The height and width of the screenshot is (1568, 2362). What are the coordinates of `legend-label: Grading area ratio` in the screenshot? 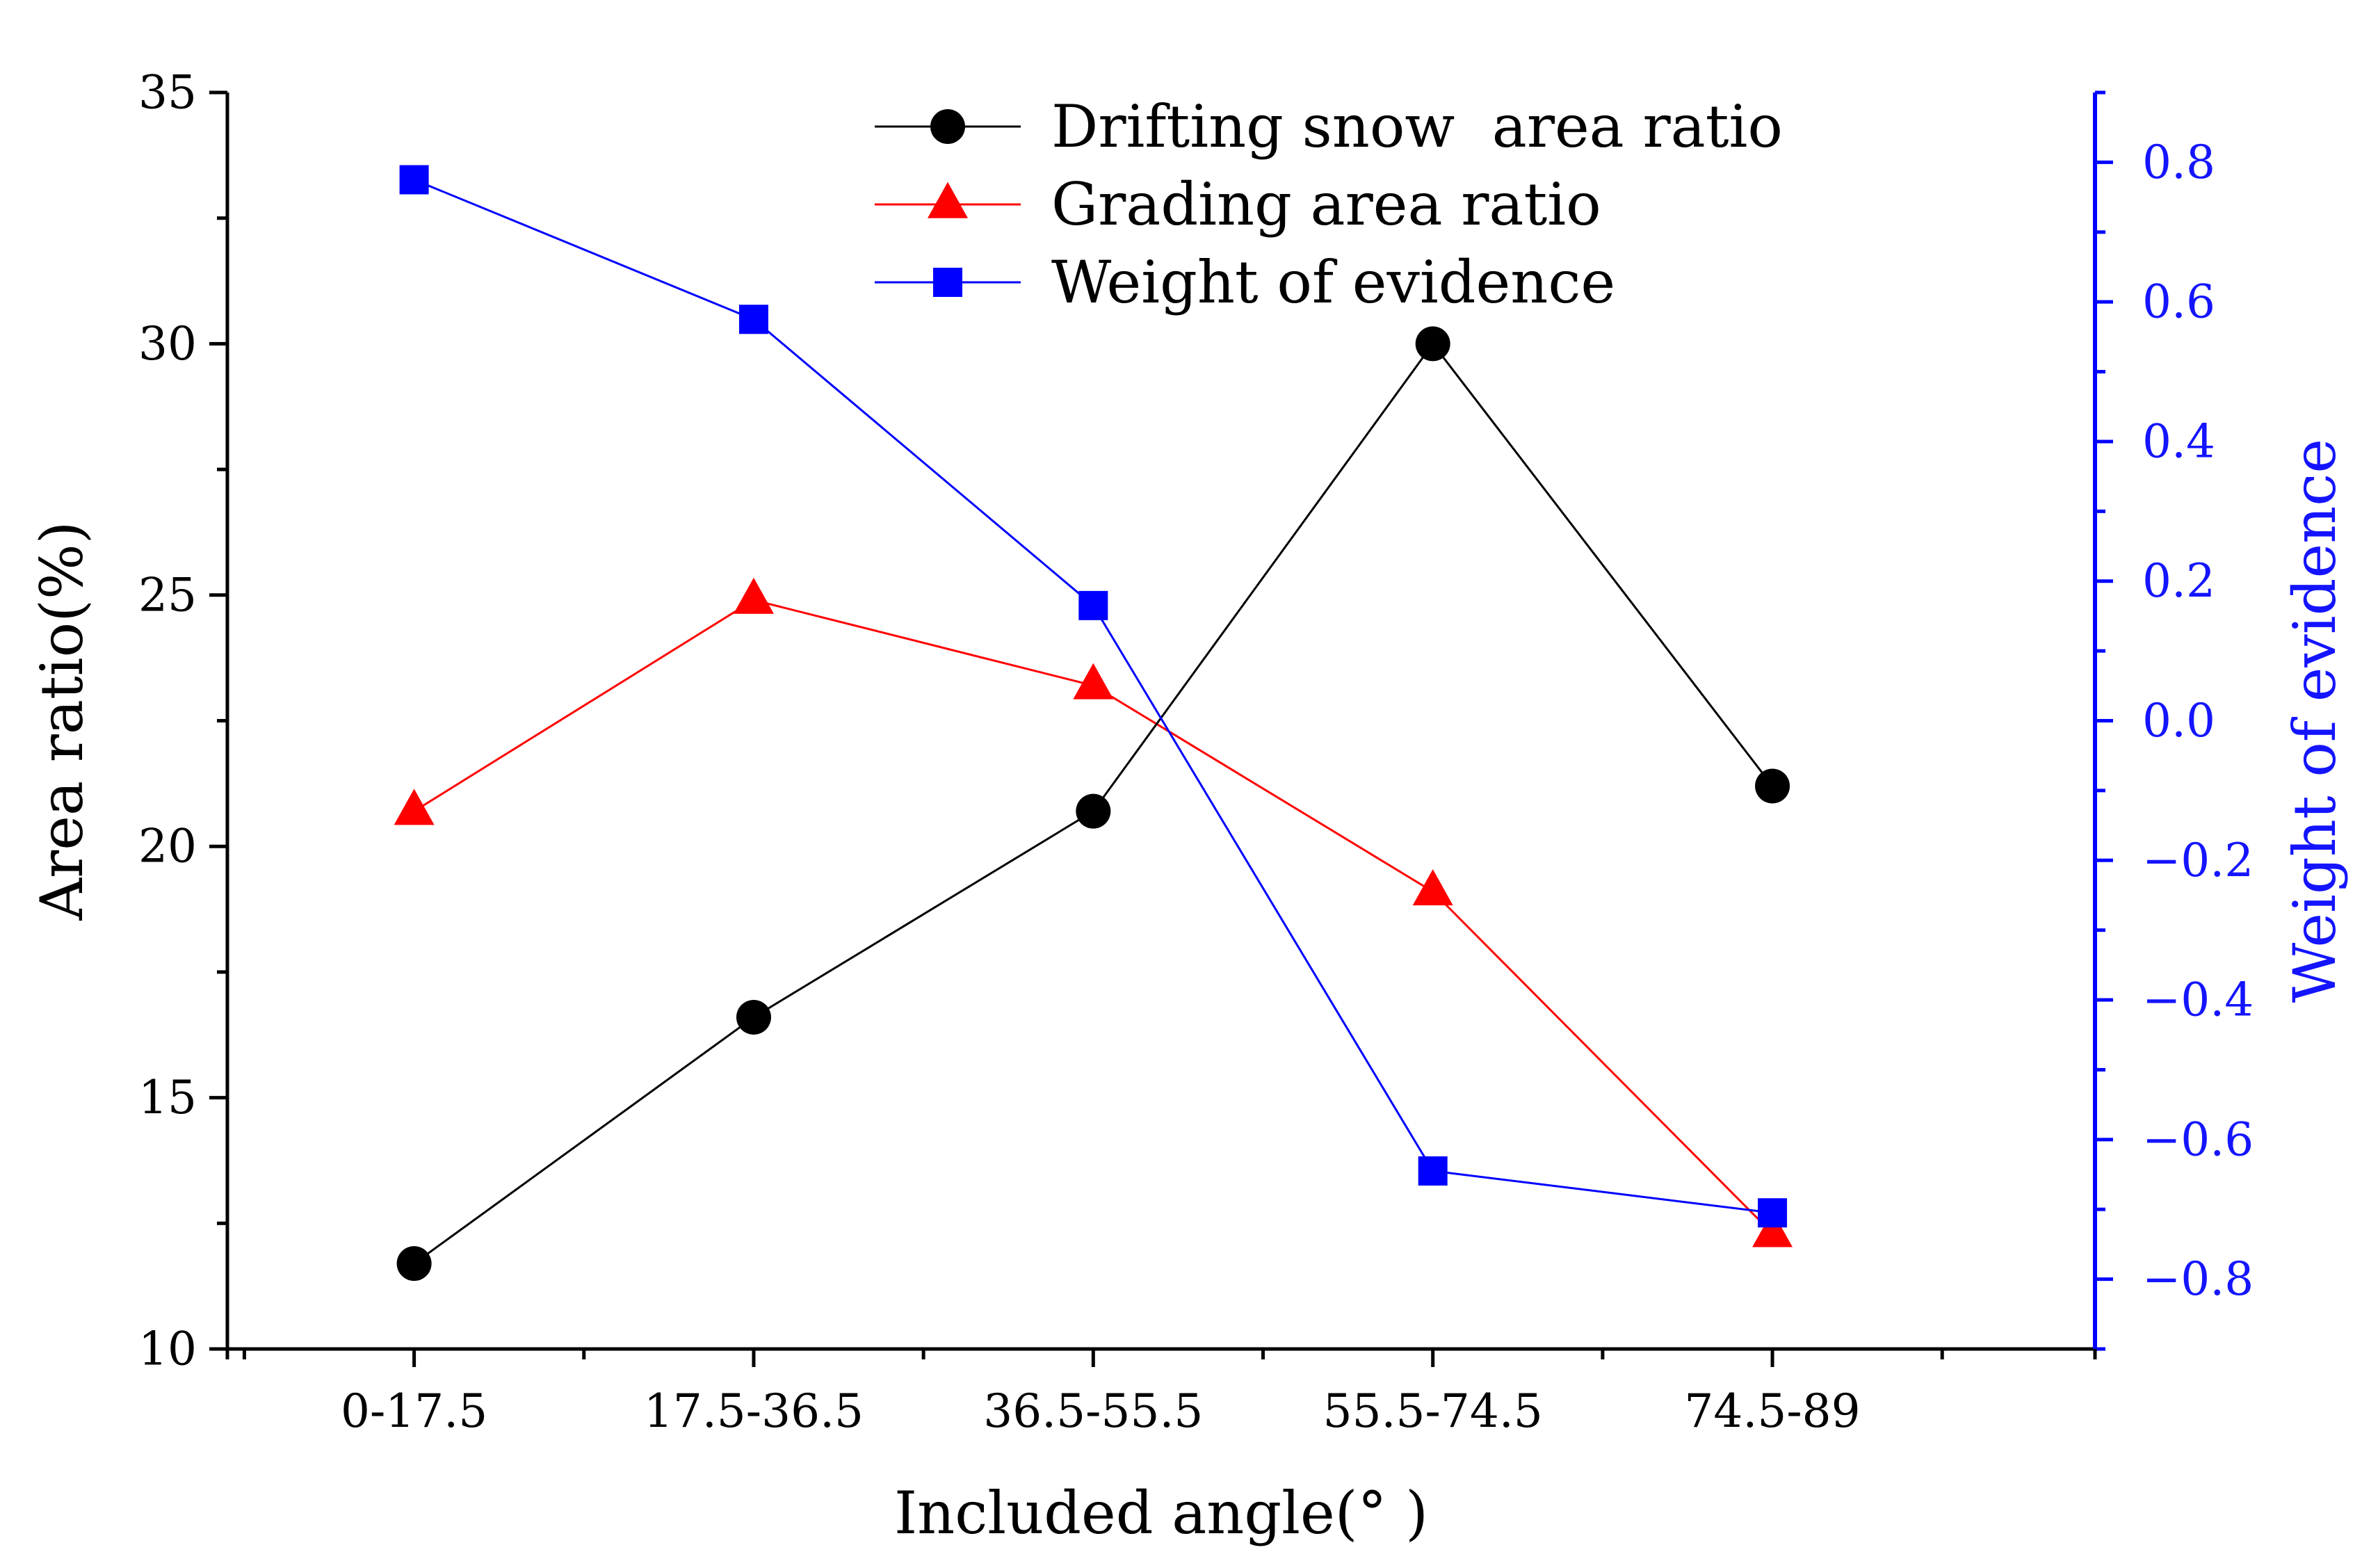 It's located at (1326, 204).